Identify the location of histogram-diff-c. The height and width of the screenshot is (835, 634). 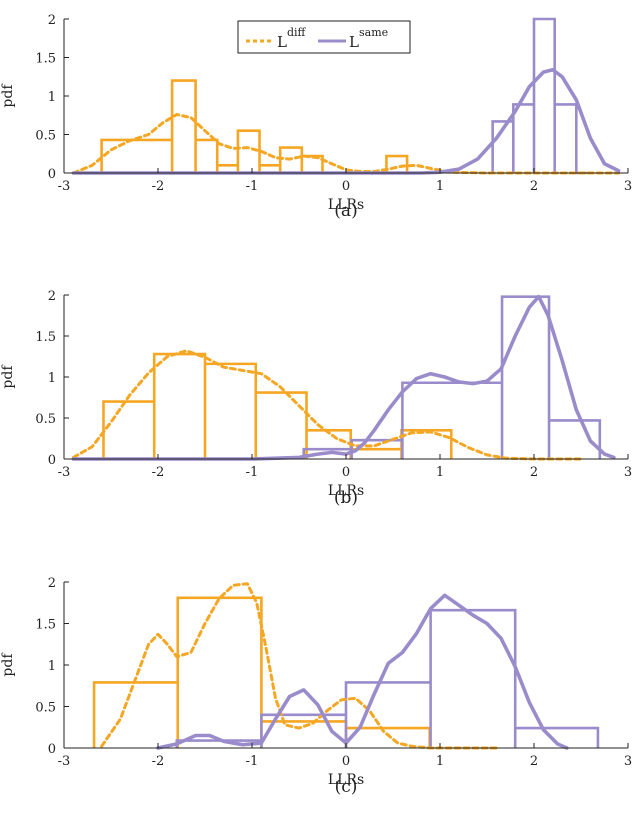
(261, 672).